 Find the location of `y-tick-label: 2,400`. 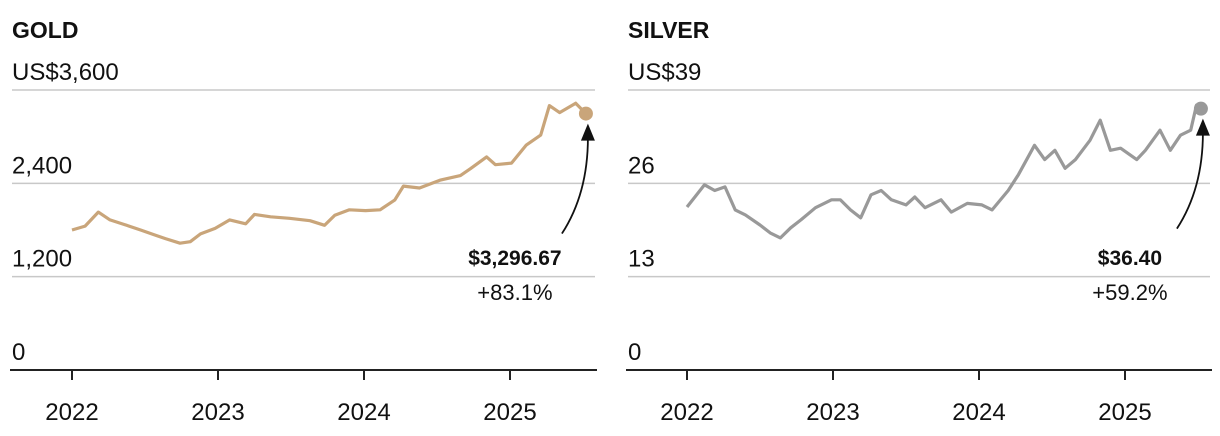

y-tick-label: 2,400 is located at coordinates (42, 165).